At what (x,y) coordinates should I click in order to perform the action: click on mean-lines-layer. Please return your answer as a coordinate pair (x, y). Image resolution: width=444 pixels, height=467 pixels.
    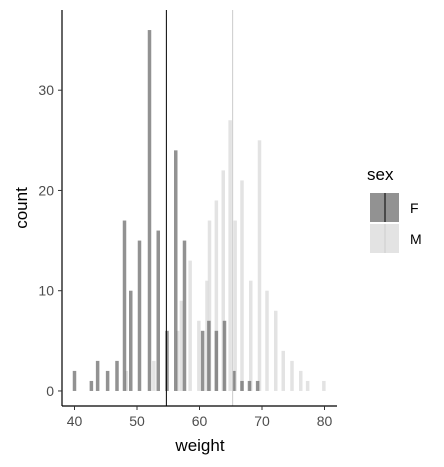
    Looking at the image, I should click on (199, 208).